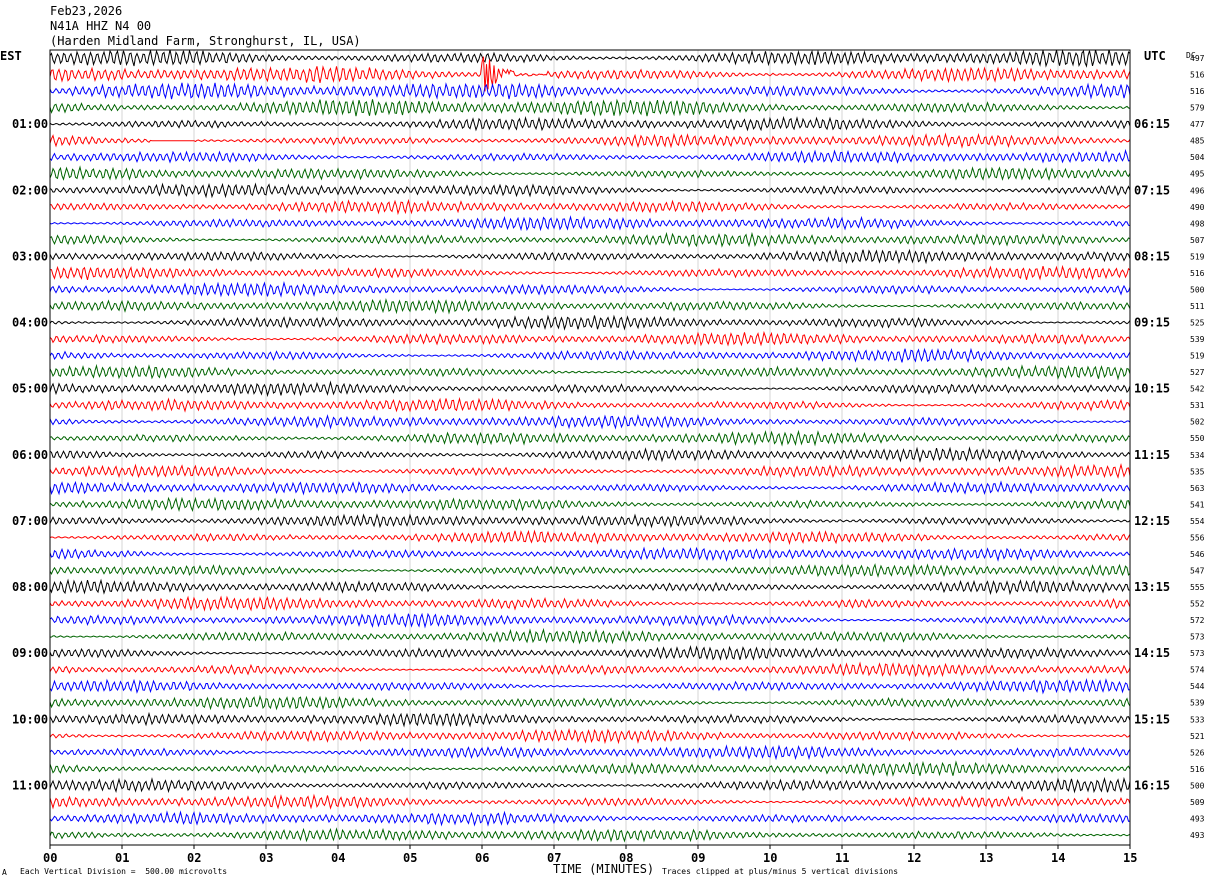  Describe the element at coordinates (30, 389) in the screenshot. I see `left-hour-label: 05:00` at that location.